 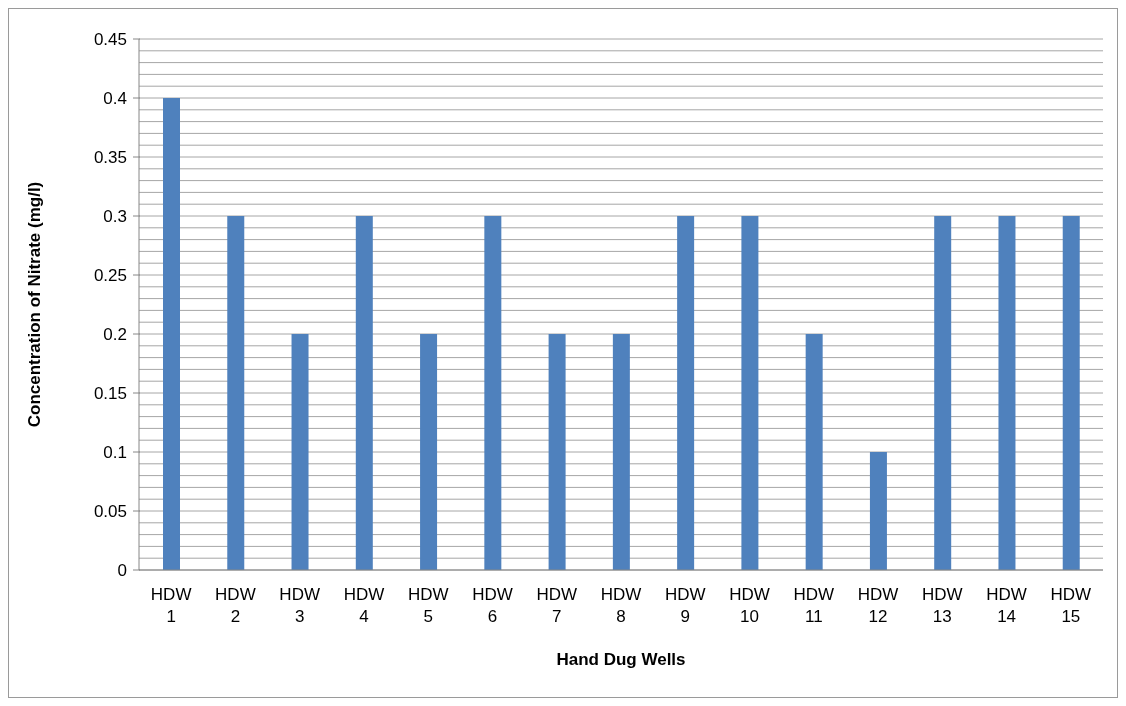 What do you see at coordinates (110, 275) in the screenshot?
I see `y-tick-label: 0.25` at bounding box center [110, 275].